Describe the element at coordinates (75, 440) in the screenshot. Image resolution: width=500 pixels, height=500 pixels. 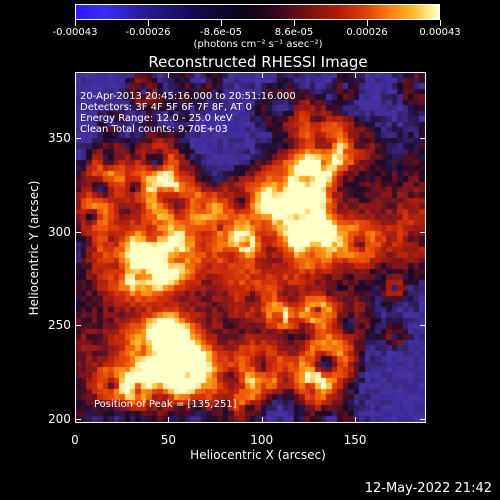
I see `x-tick-label: 0` at that location.